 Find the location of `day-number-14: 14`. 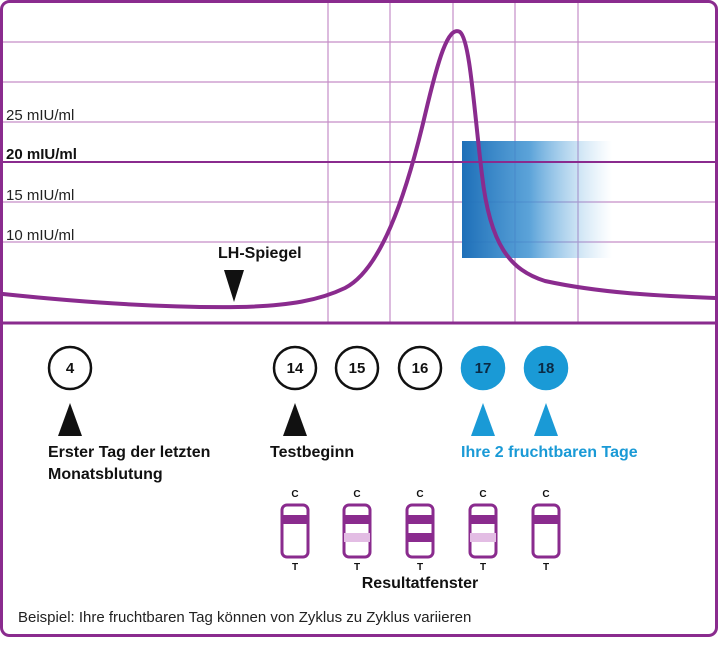

day-number-14: 14 is located at coordinates (295, 368).